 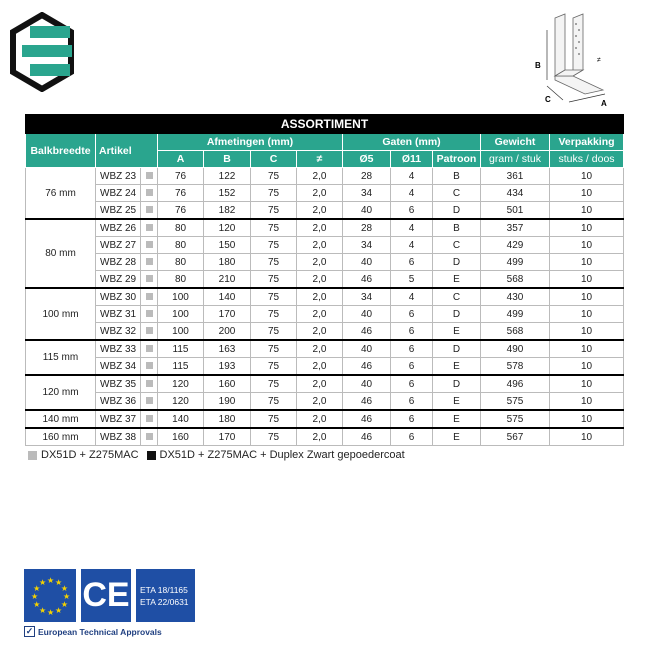 I want to click on b-cell: 120, so click(x=227, y=227).